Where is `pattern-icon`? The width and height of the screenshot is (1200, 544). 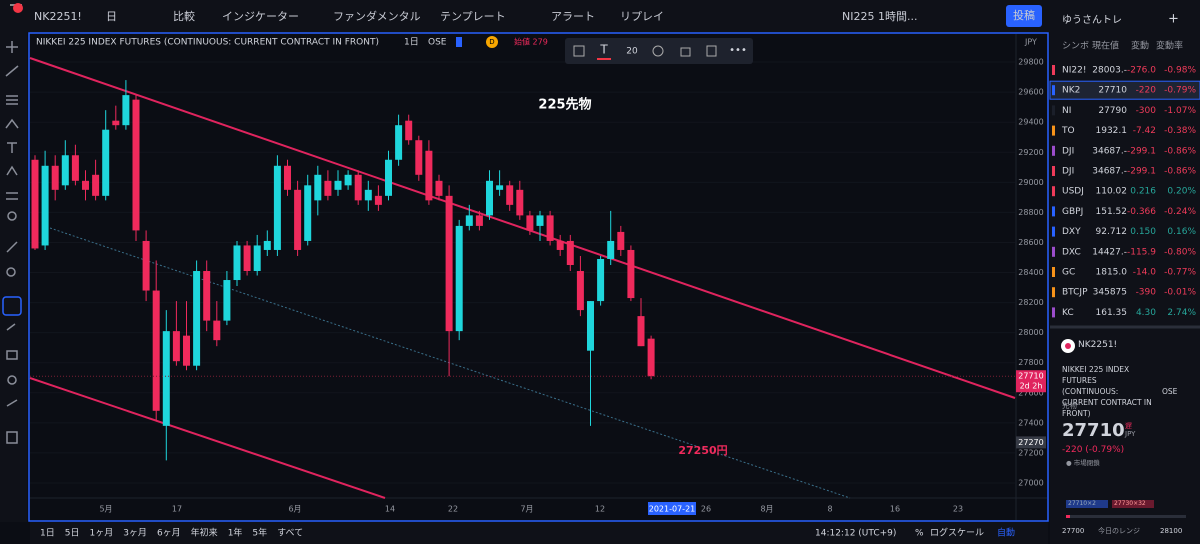
pattern-icon is located at coordinates (12, 170).